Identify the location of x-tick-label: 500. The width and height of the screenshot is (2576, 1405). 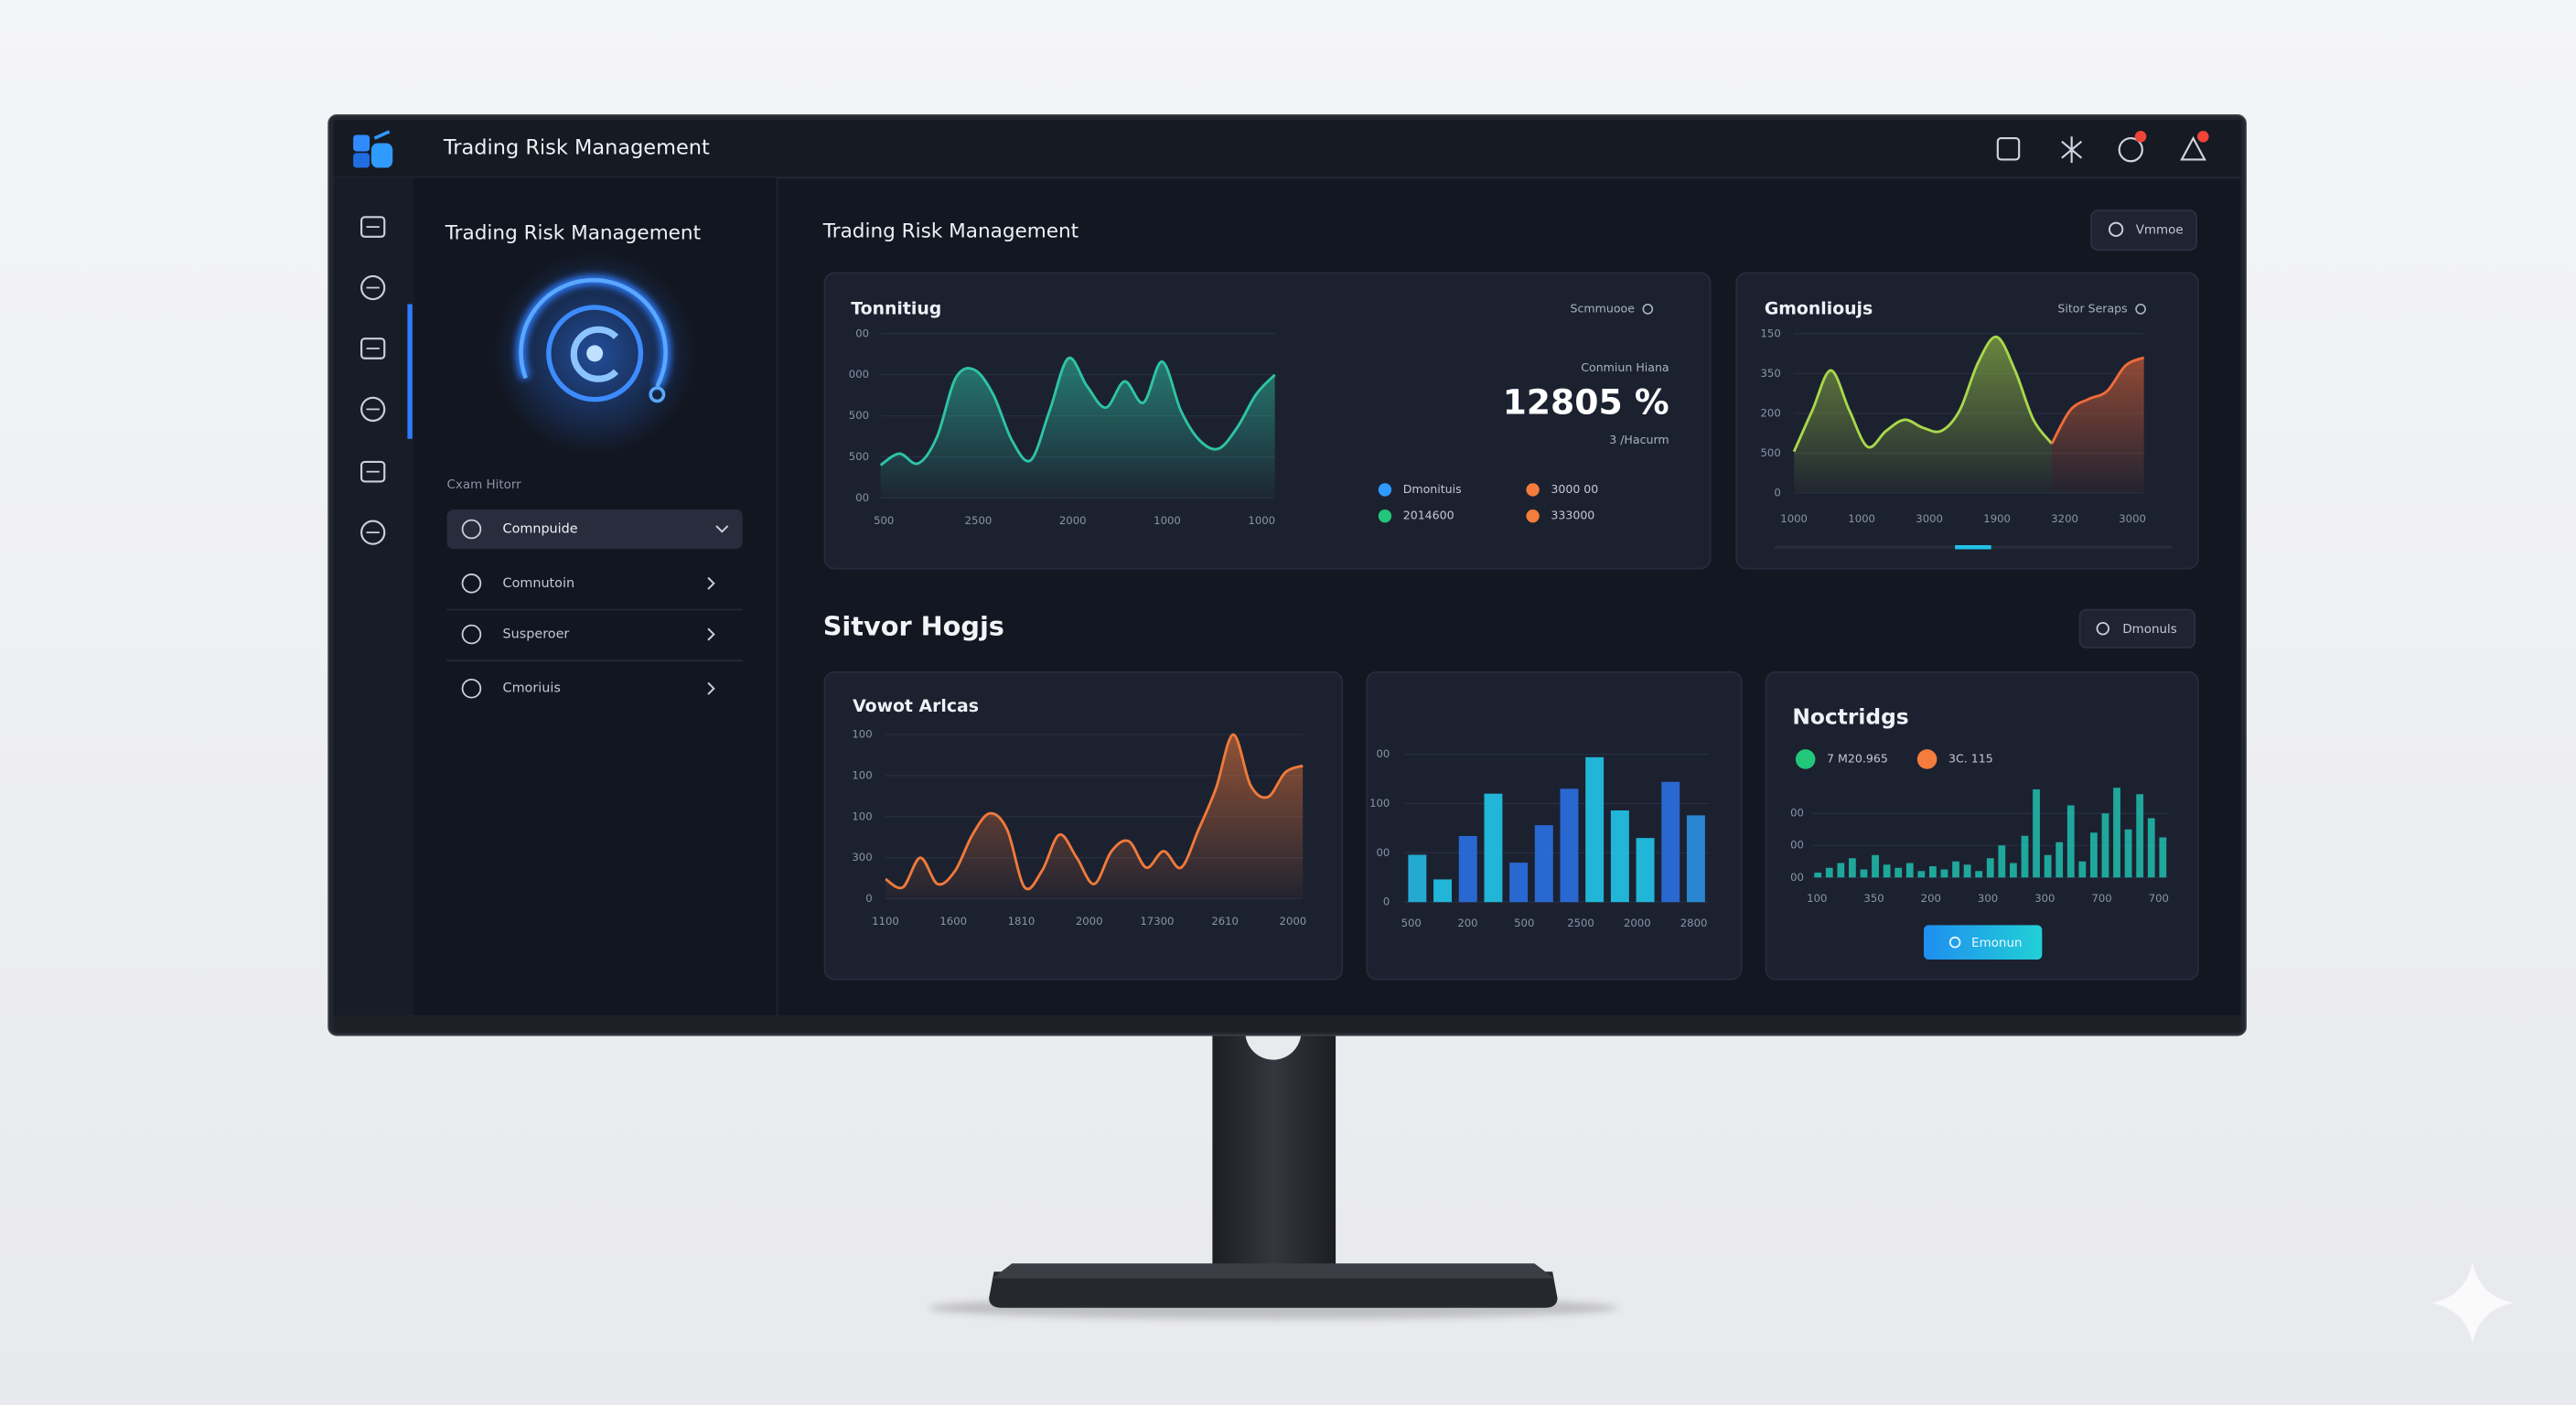
(1524, 923).